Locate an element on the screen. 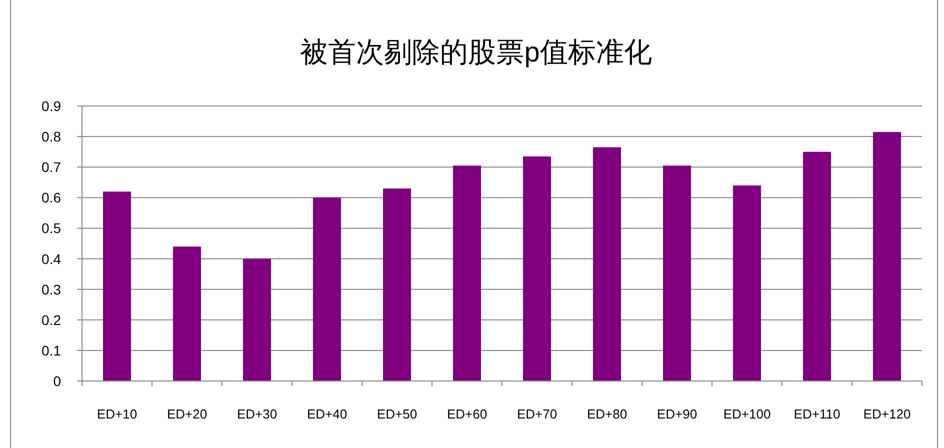  y-tick-label: 0.1 is located at coordinates (52, 350).